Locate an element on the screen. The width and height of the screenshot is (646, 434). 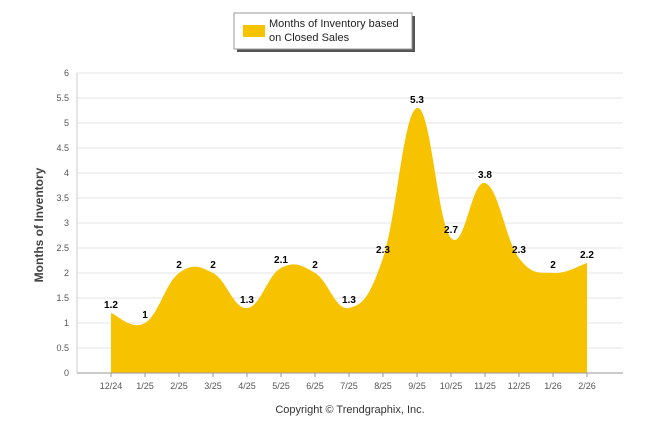
legend-label-line2: on Closed Sales is located at coordinates (309, 38).